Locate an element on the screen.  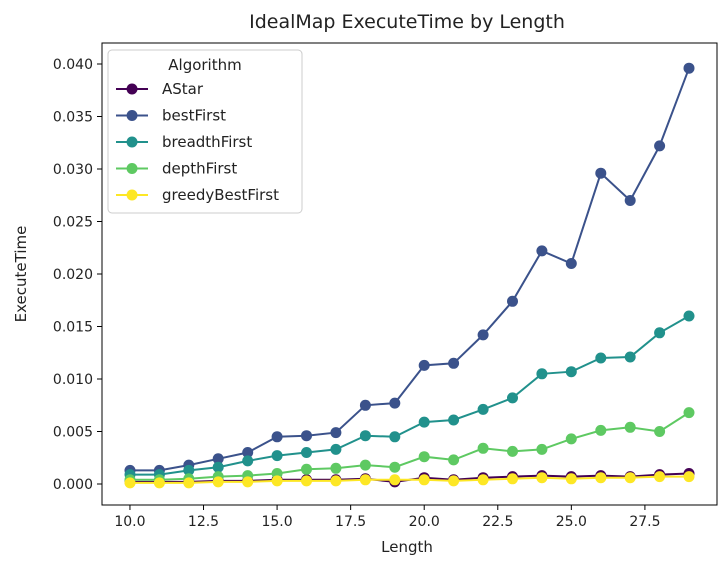
x-tick-label: 22.5 is located at coordinates (497, 522).